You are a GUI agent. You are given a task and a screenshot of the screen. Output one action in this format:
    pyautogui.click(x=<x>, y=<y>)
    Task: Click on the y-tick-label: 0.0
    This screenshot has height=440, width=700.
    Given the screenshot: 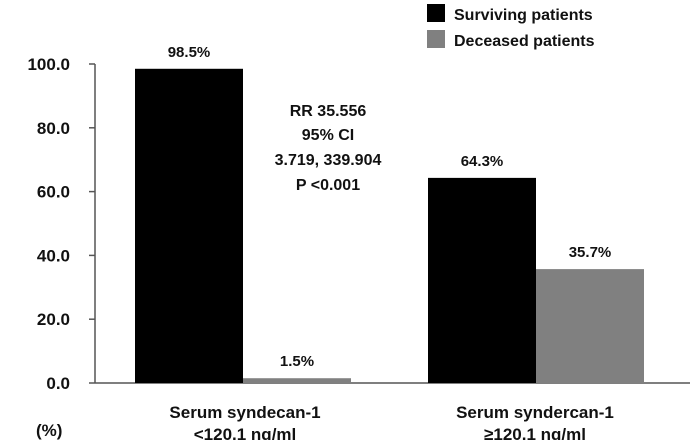 What is the action you would take?
    pyautogui.click(x=58, y=383)
    